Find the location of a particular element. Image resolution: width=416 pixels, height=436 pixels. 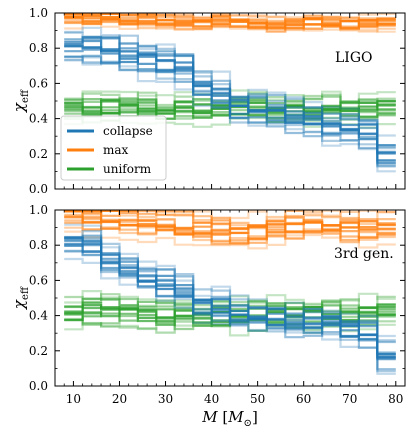

legend-label-max: max is located at coordinates (116, 150).